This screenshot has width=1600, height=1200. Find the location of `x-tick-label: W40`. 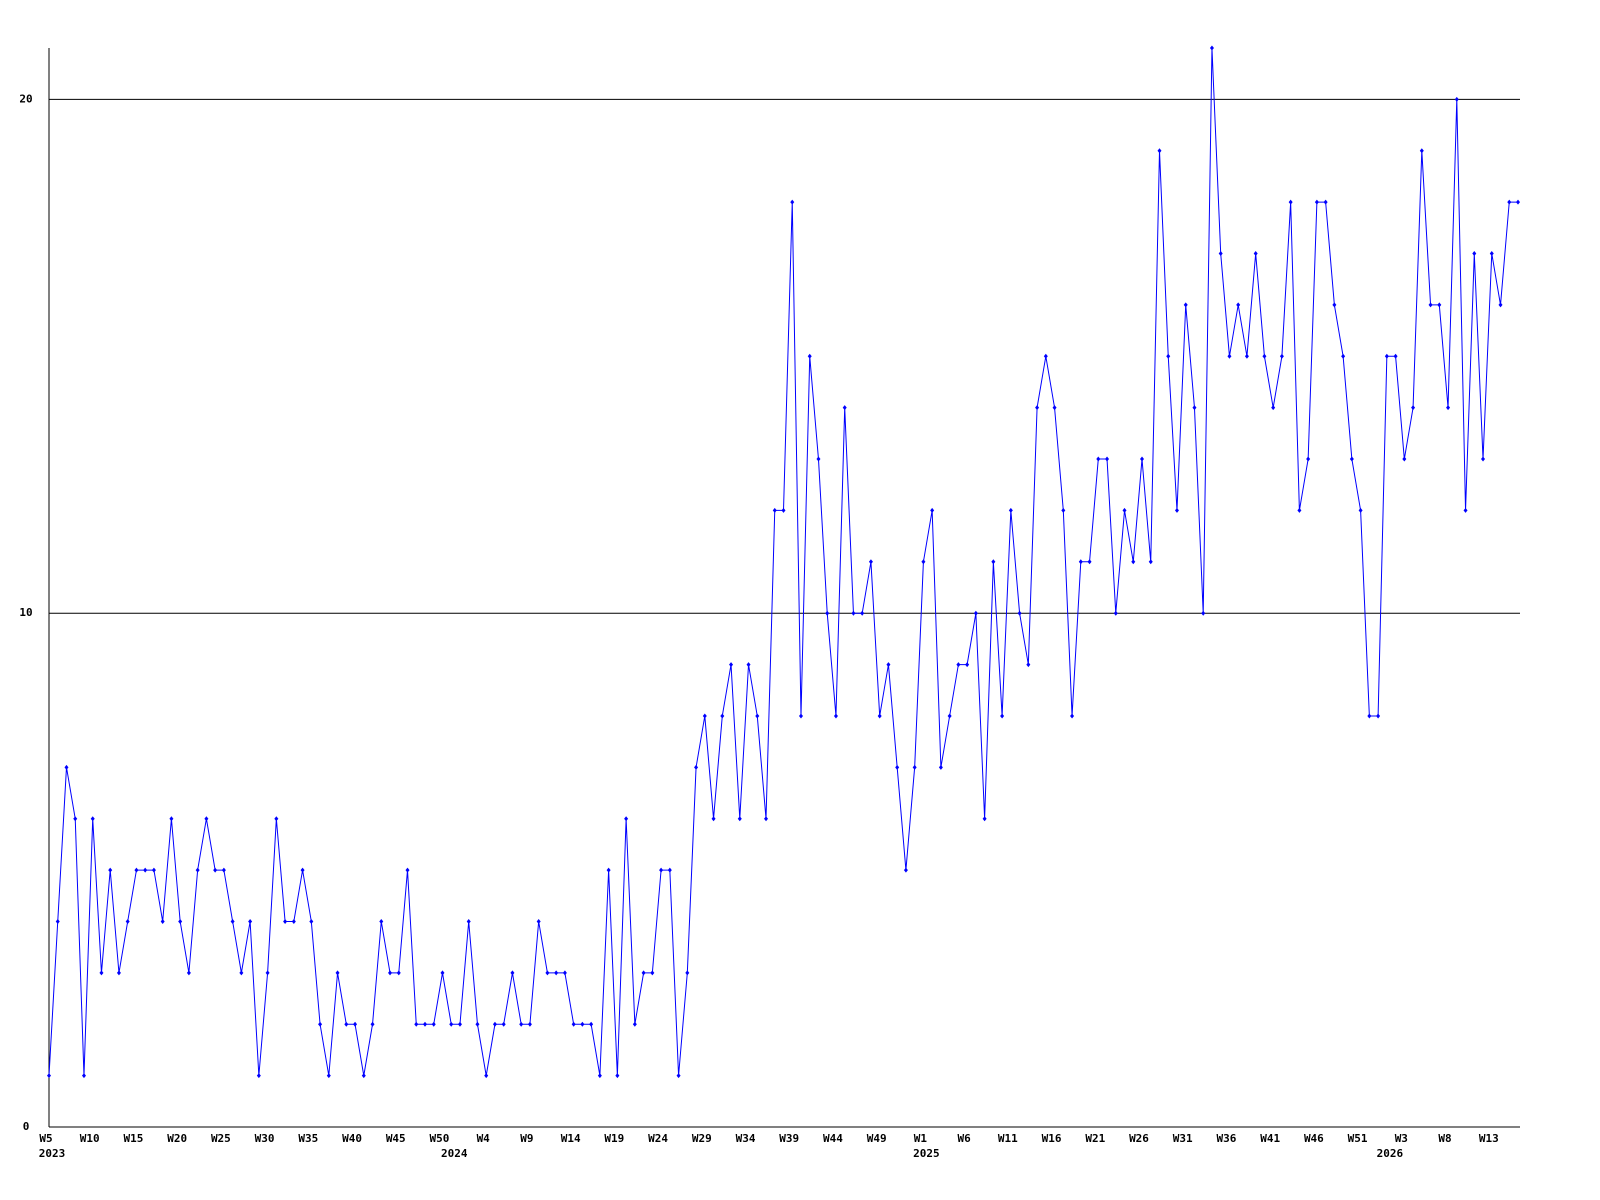

x-tick-label: W40 is located at coordinates (352, 1138).